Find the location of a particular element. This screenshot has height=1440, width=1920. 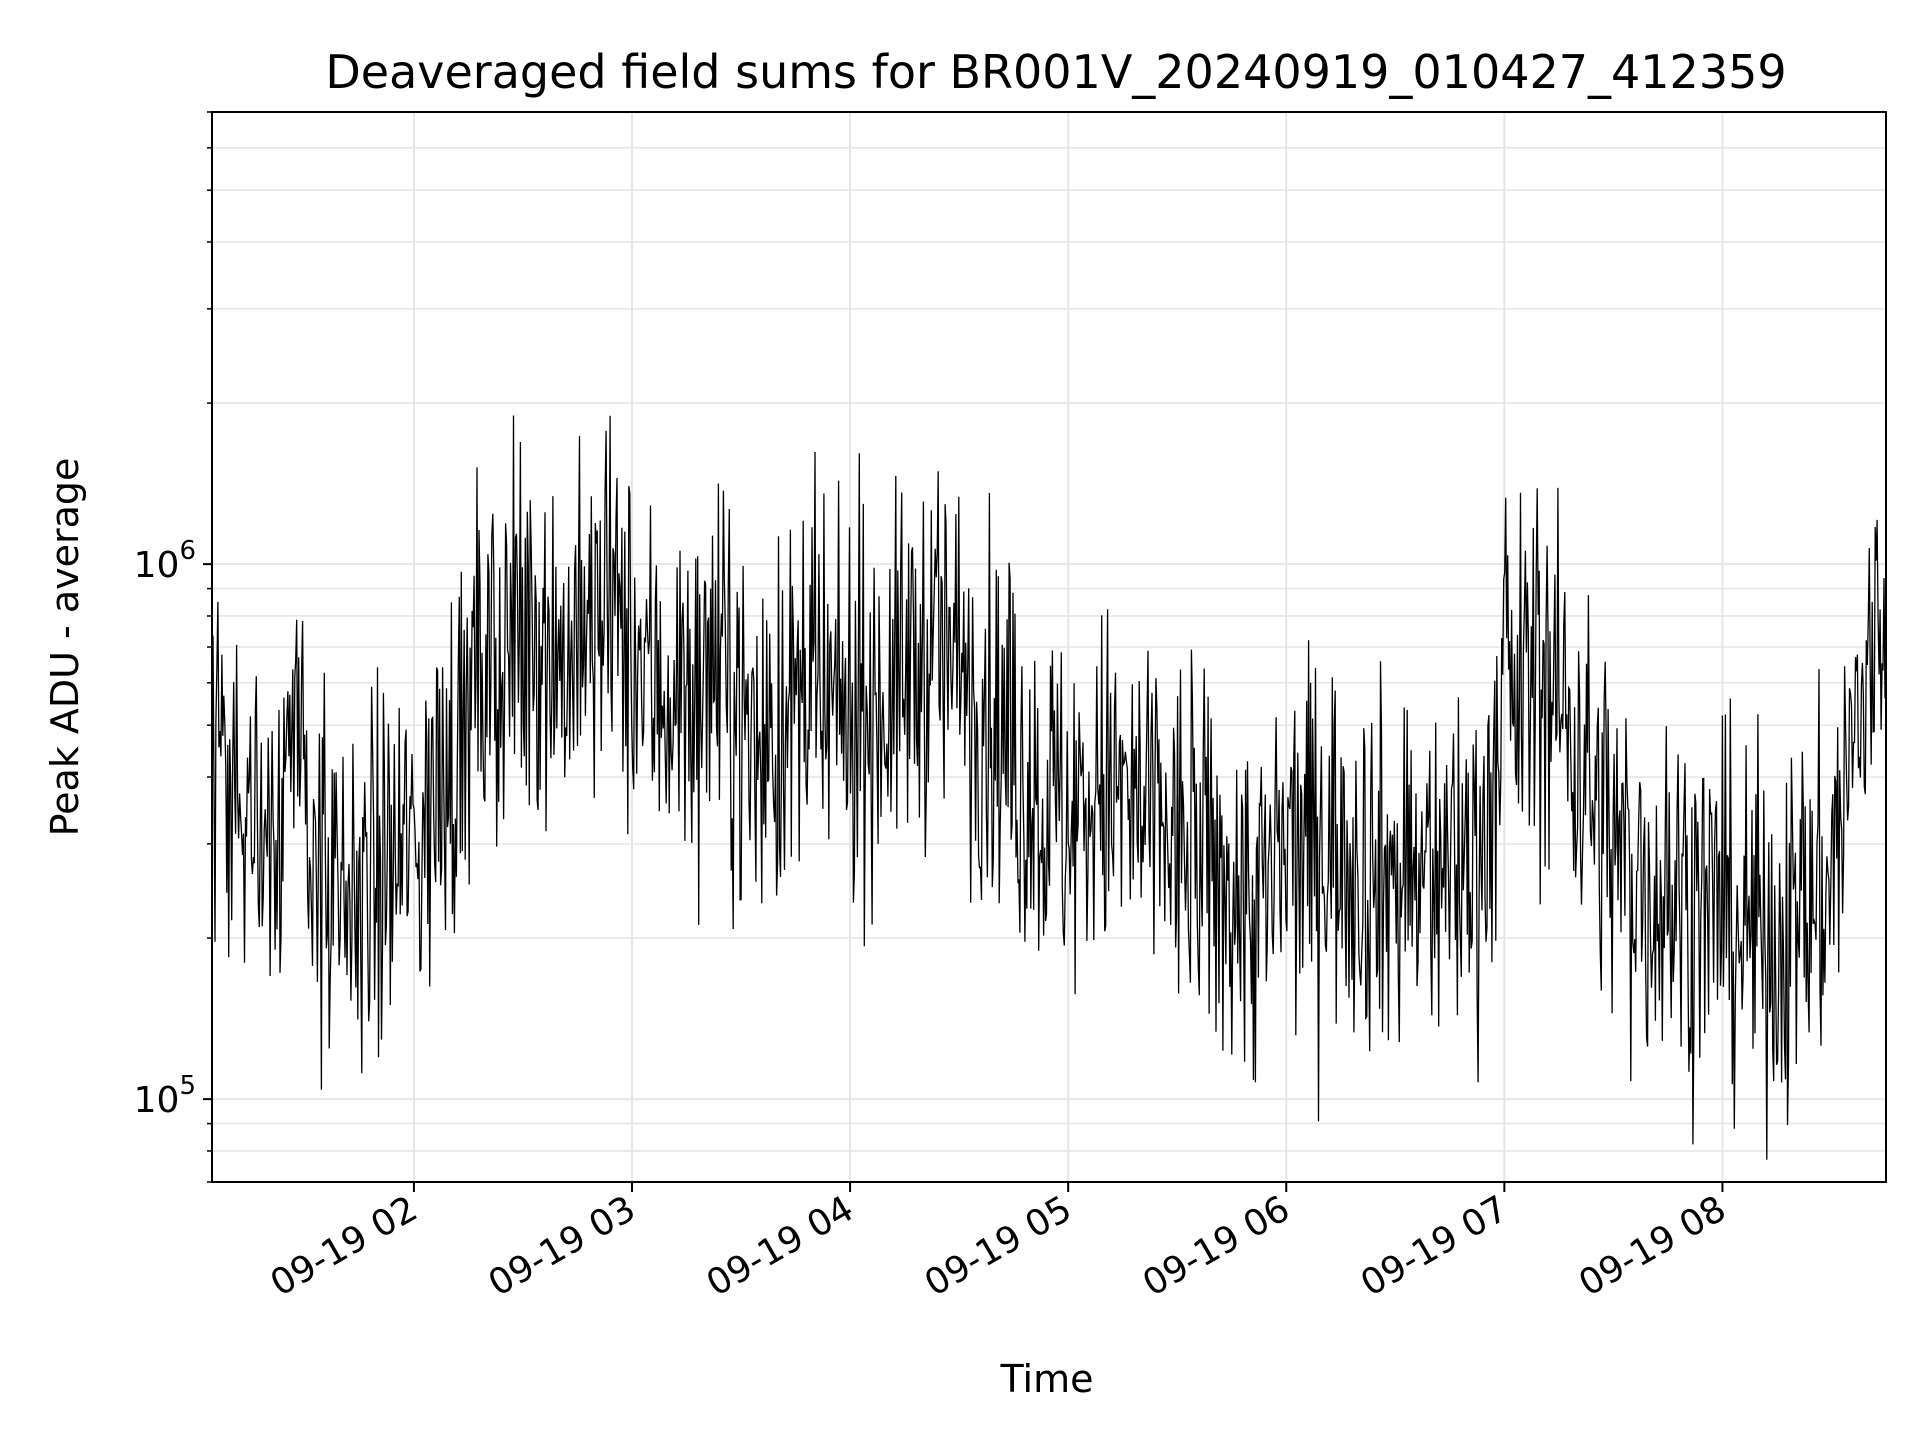

y-tick-exponent: 6 is located at coordinates (187, 551).